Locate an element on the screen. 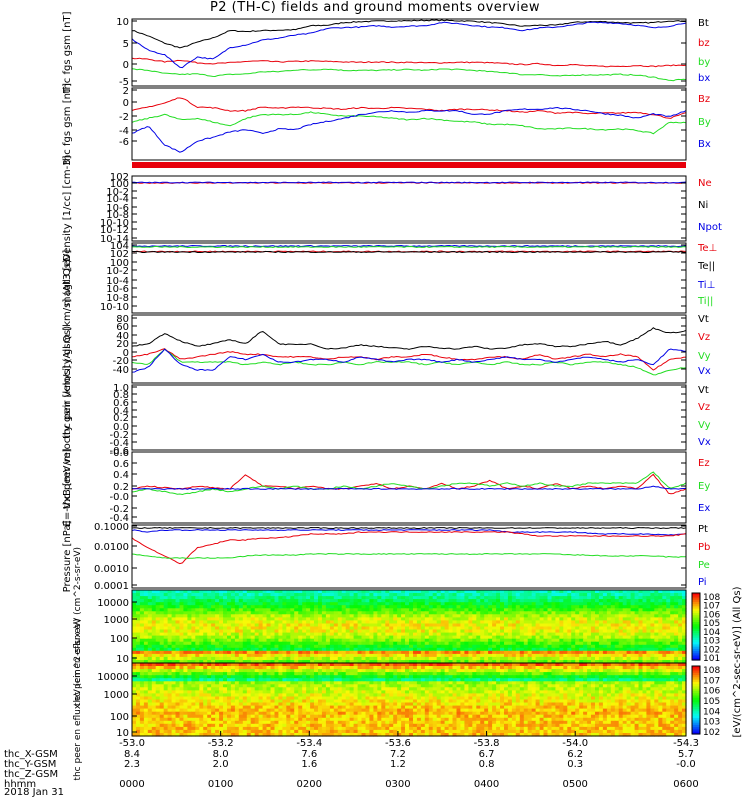 Image resolution: width=750 pixels, height=800 pixels. ytick-label: 60 is located at coordinates (122, 327).